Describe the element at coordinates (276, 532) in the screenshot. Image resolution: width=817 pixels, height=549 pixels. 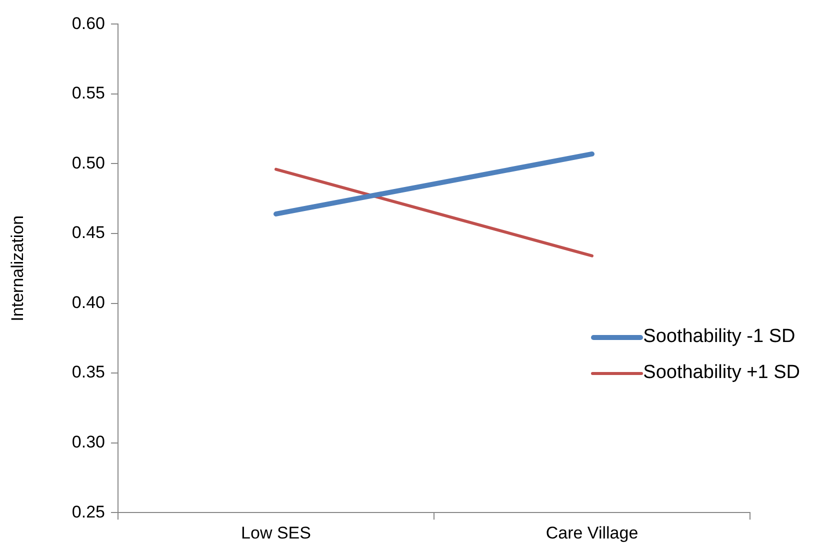
I see `x-tick-label: Low SES` at that location.